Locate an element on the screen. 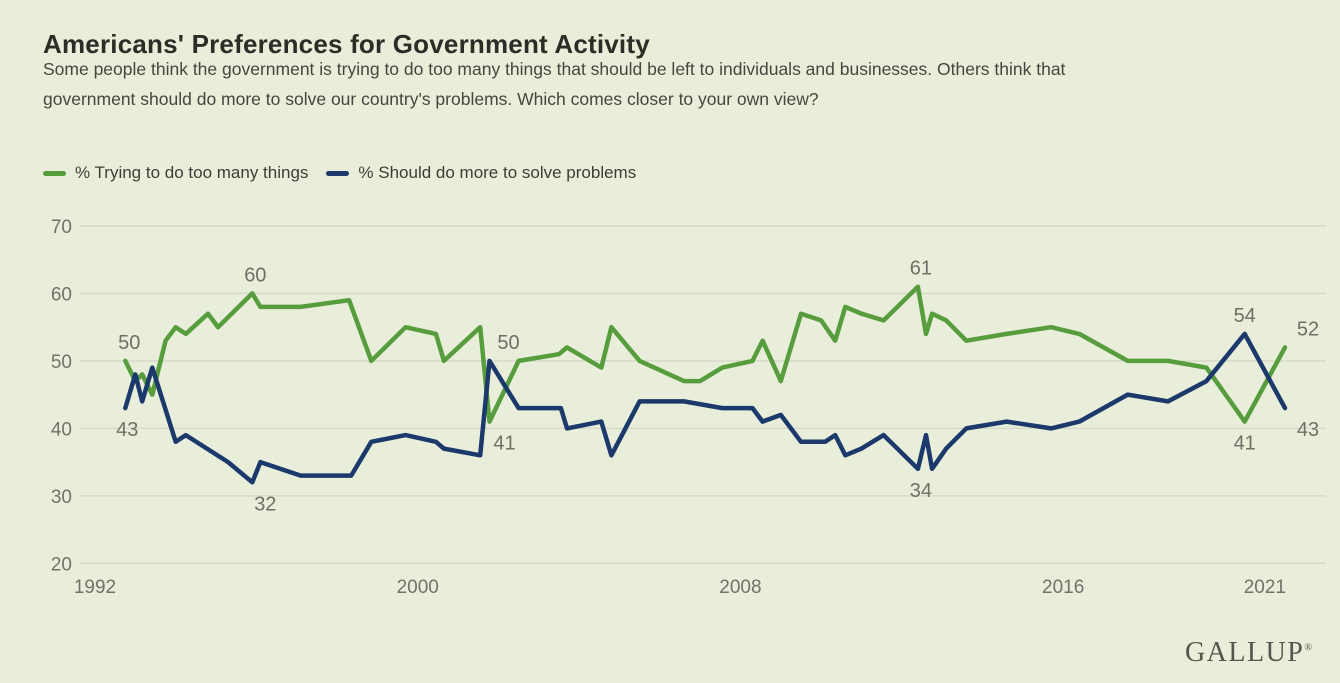 The image size is (1340, 683). x-axis-label: 2008 is located at coordinates (740, 587).